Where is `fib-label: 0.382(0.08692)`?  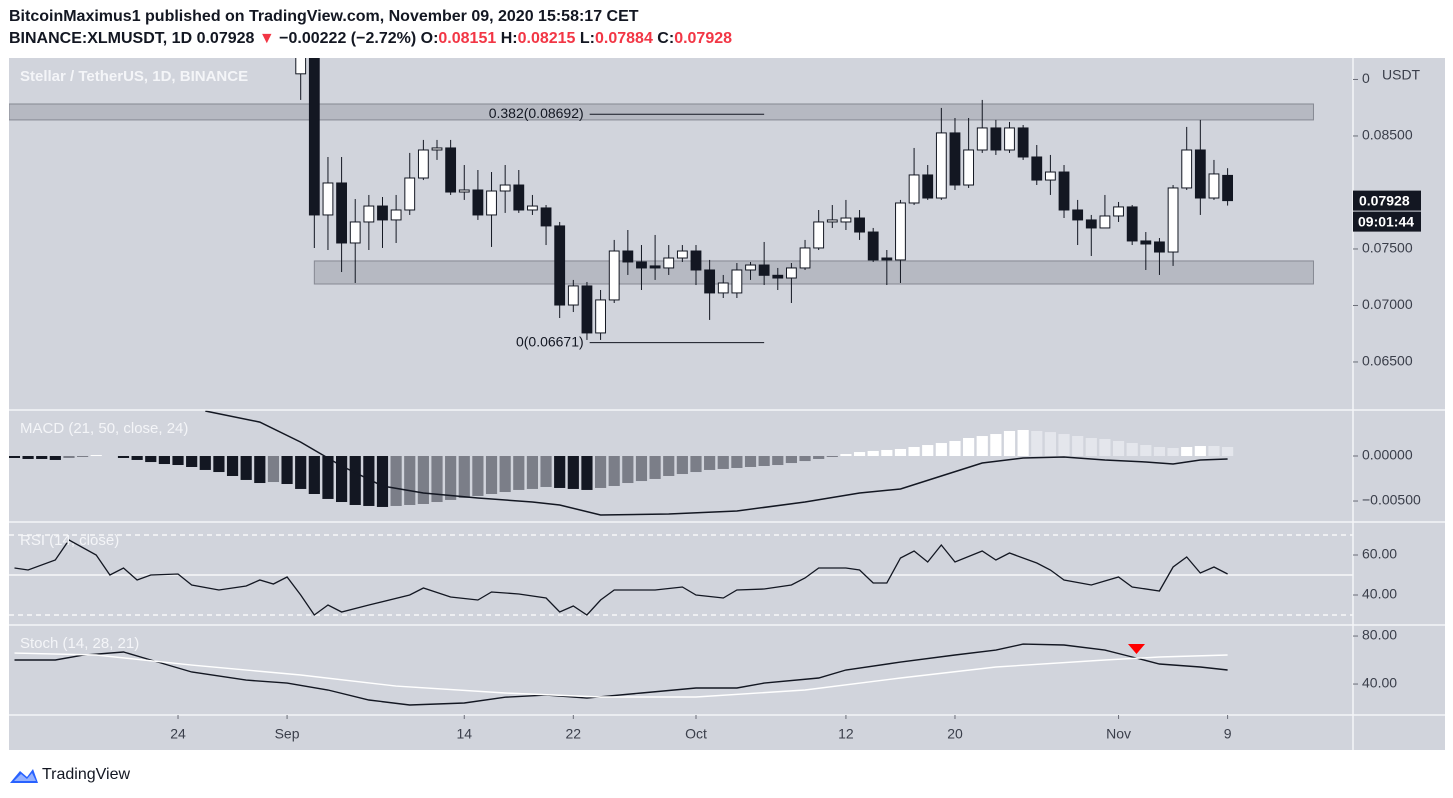 fib-label: 0.382(0.08692) is located at coordinates (536, 113).